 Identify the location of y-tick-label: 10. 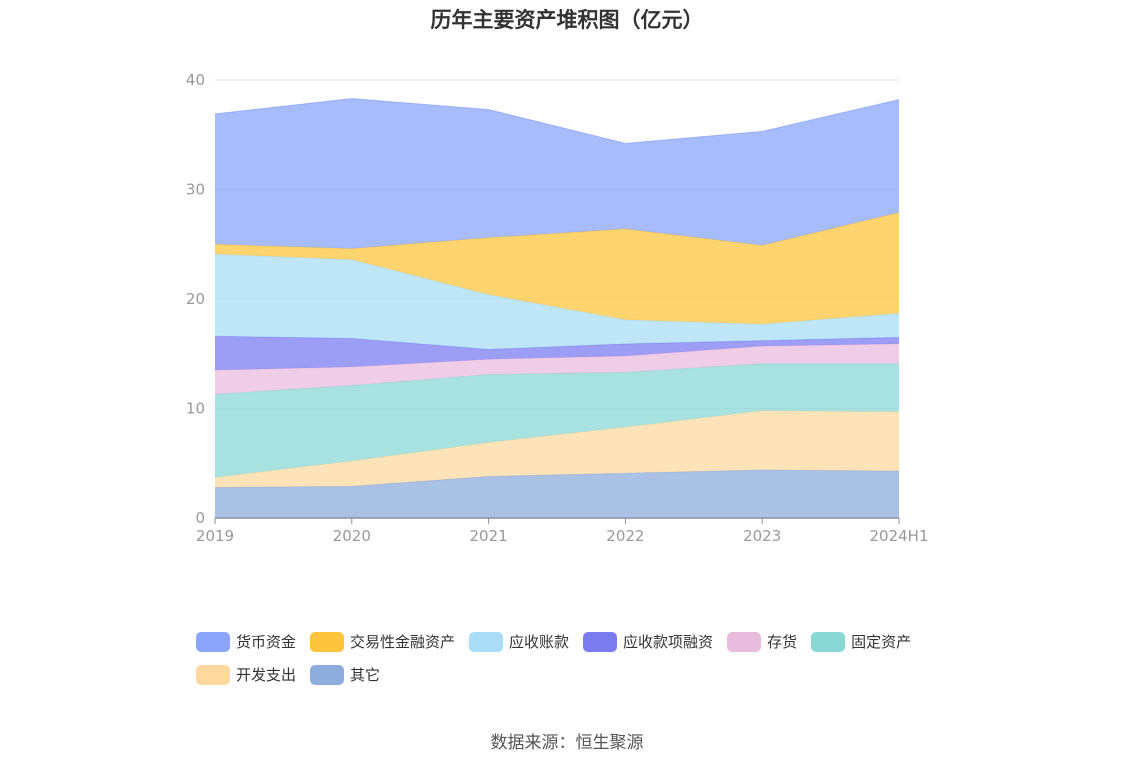
(195, 409).